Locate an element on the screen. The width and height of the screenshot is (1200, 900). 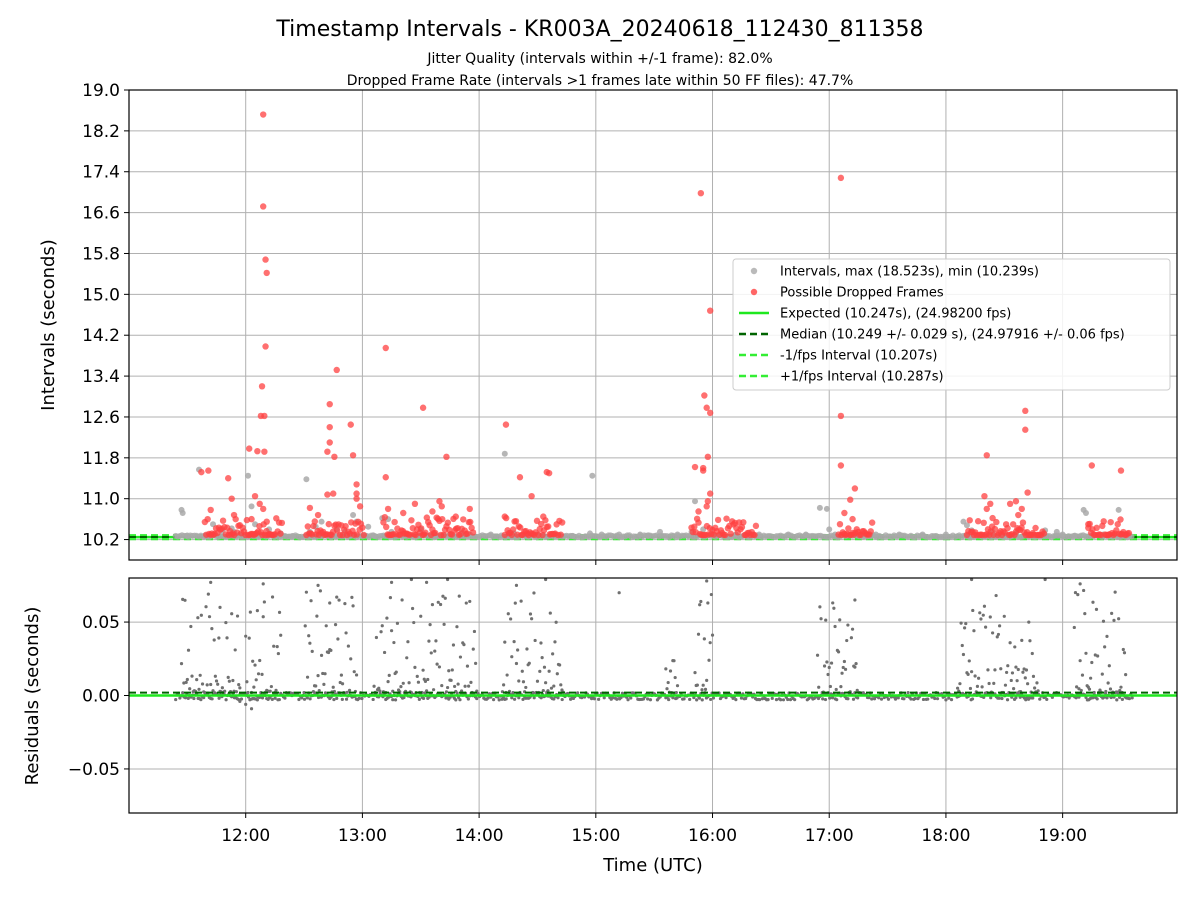
intervals-y-tick-label: 17.4 is located at coordinates (101, 173).